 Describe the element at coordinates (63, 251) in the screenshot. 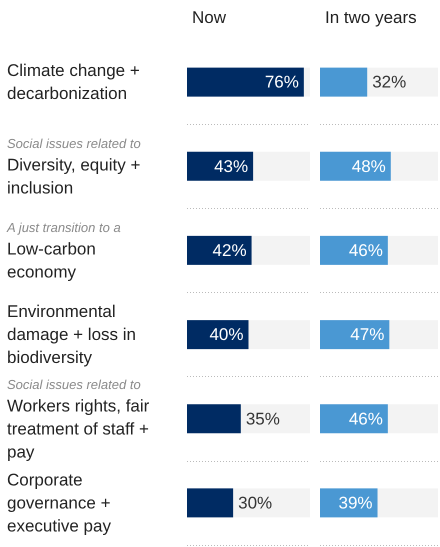

I see `y-tick-label: A just transition to a Low-carbon economy` at that location.